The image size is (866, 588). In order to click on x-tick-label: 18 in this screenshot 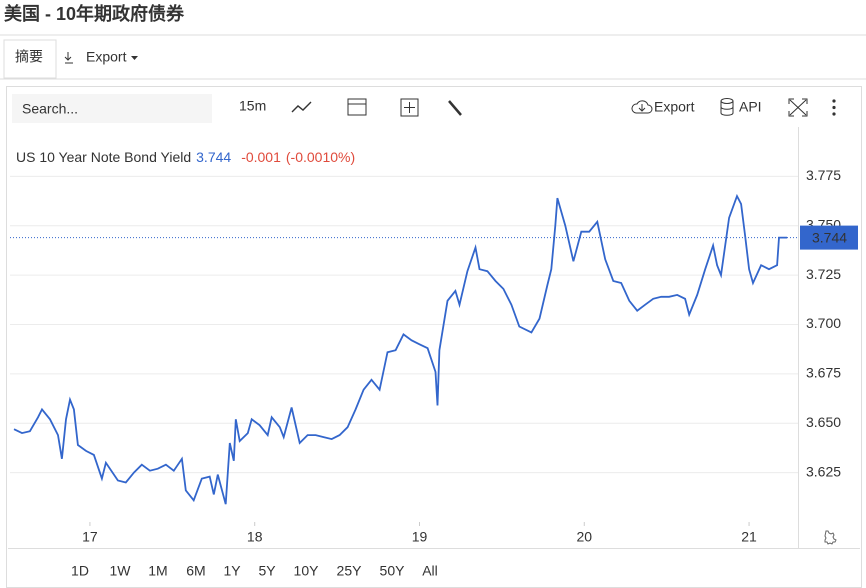, I will do `click(255, 537)`.